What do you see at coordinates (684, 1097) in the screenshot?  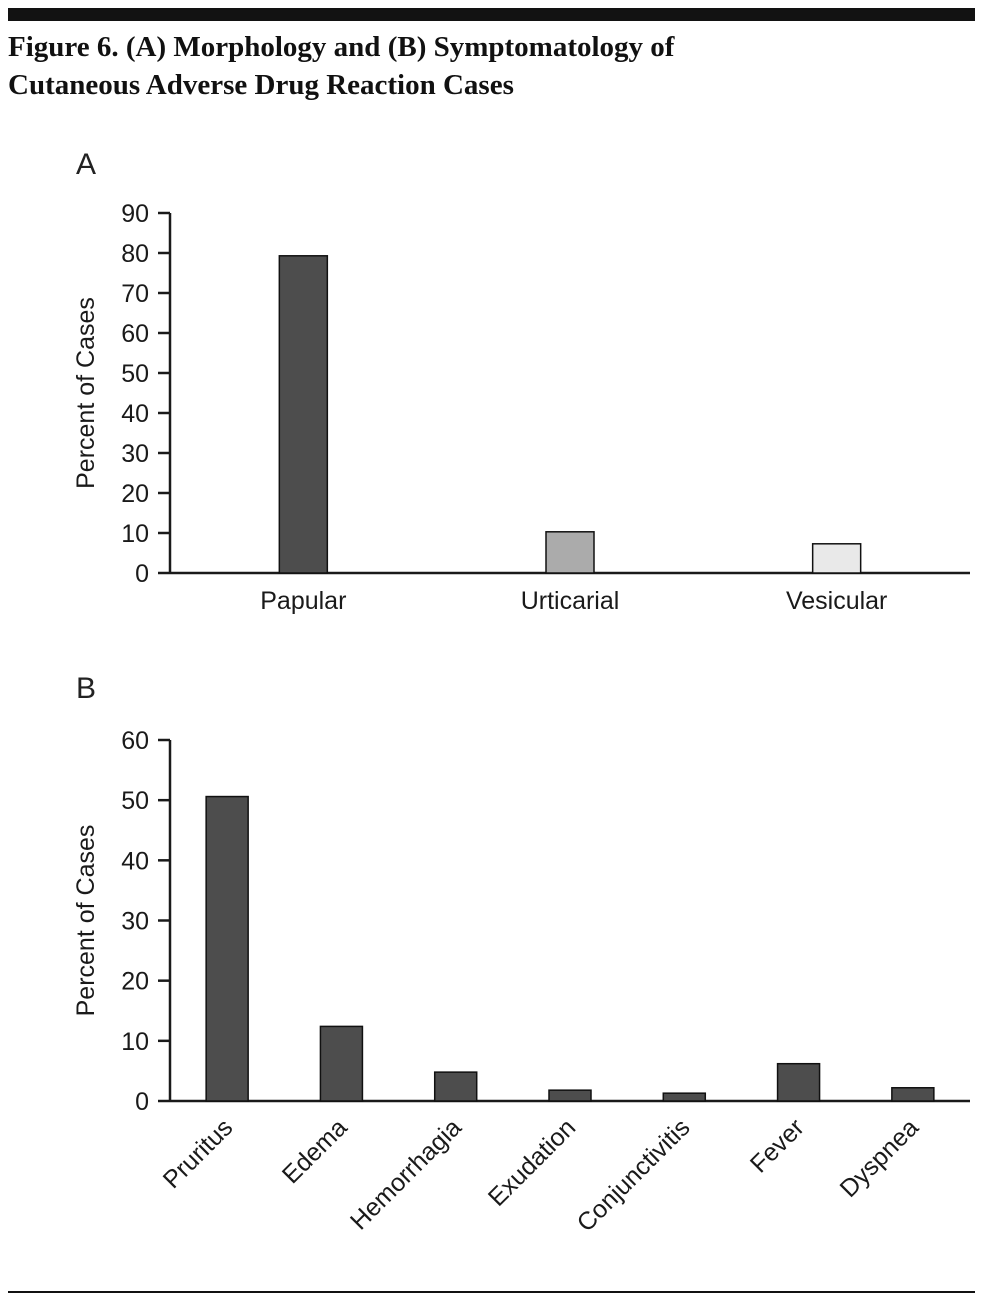 I see `bar-conjunctivitis` at bounding box center [684, 1097].